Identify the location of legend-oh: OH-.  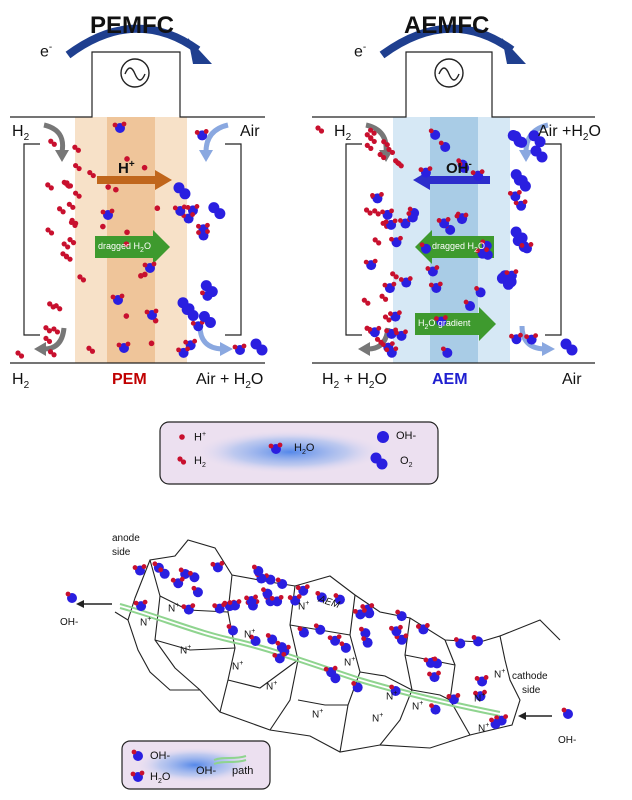
(406, 436).